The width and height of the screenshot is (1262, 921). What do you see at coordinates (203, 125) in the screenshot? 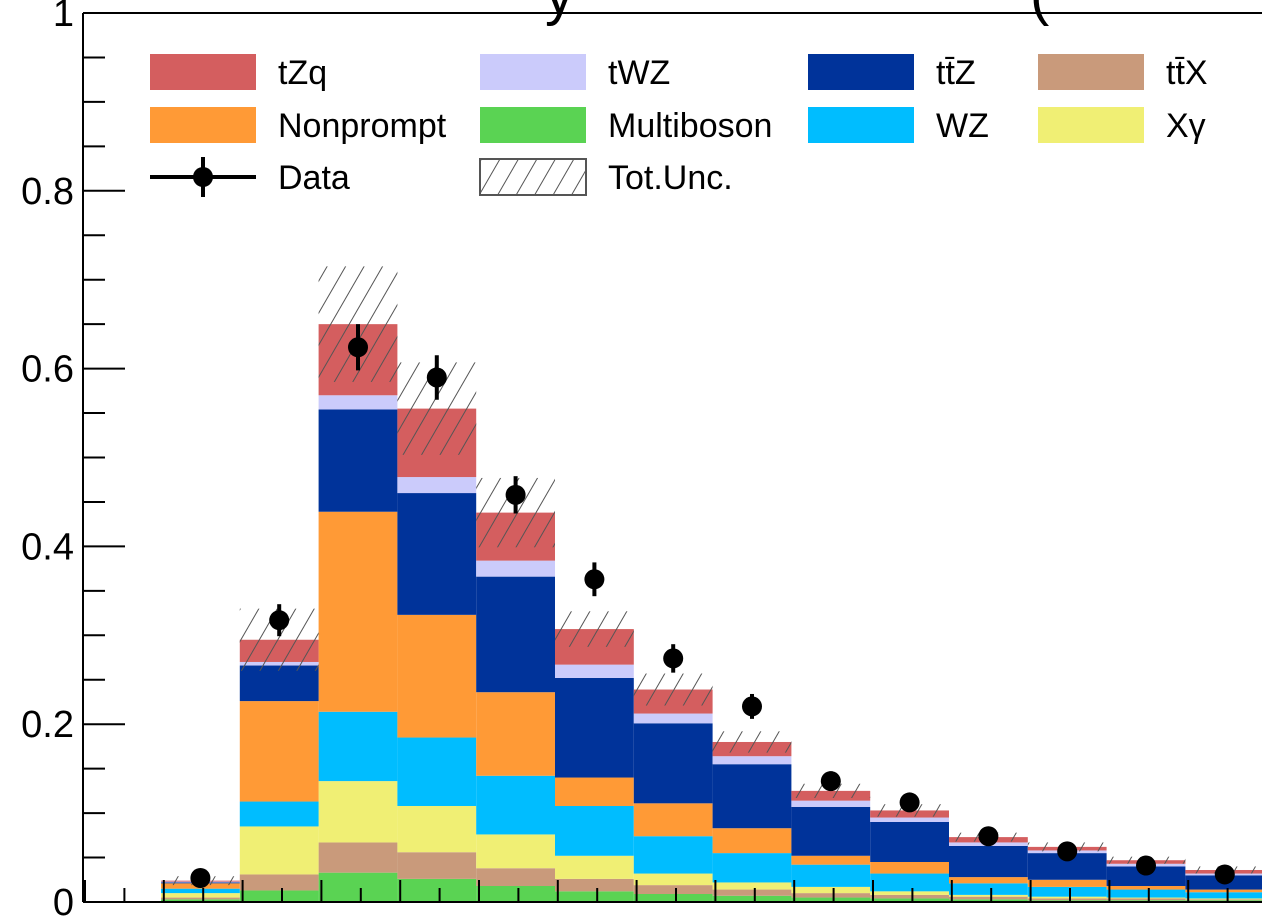
I see `legend-swatch-Nonprompt` at bounding box center [203, 125].